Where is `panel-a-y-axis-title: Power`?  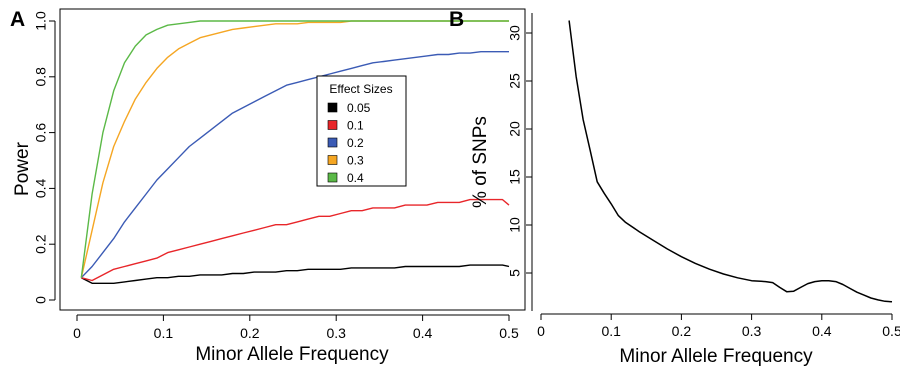
panel-a-y-axis-title: Power is located at coordinates (22, 168).